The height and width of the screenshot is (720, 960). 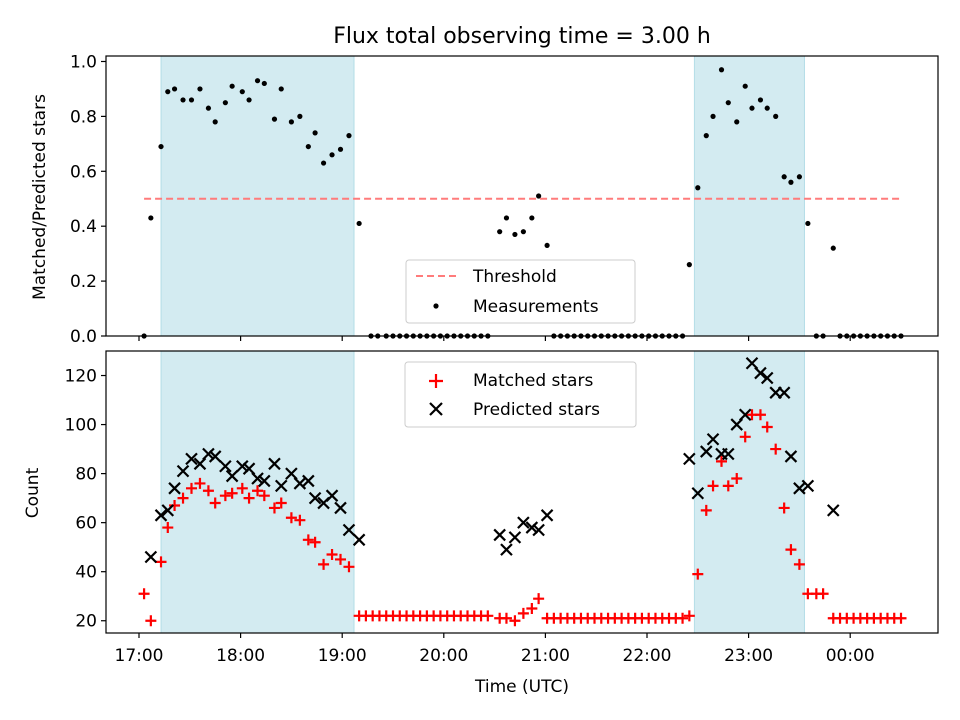 I want to click on y-tick-label: 0.4, so click(x=83, y=227).